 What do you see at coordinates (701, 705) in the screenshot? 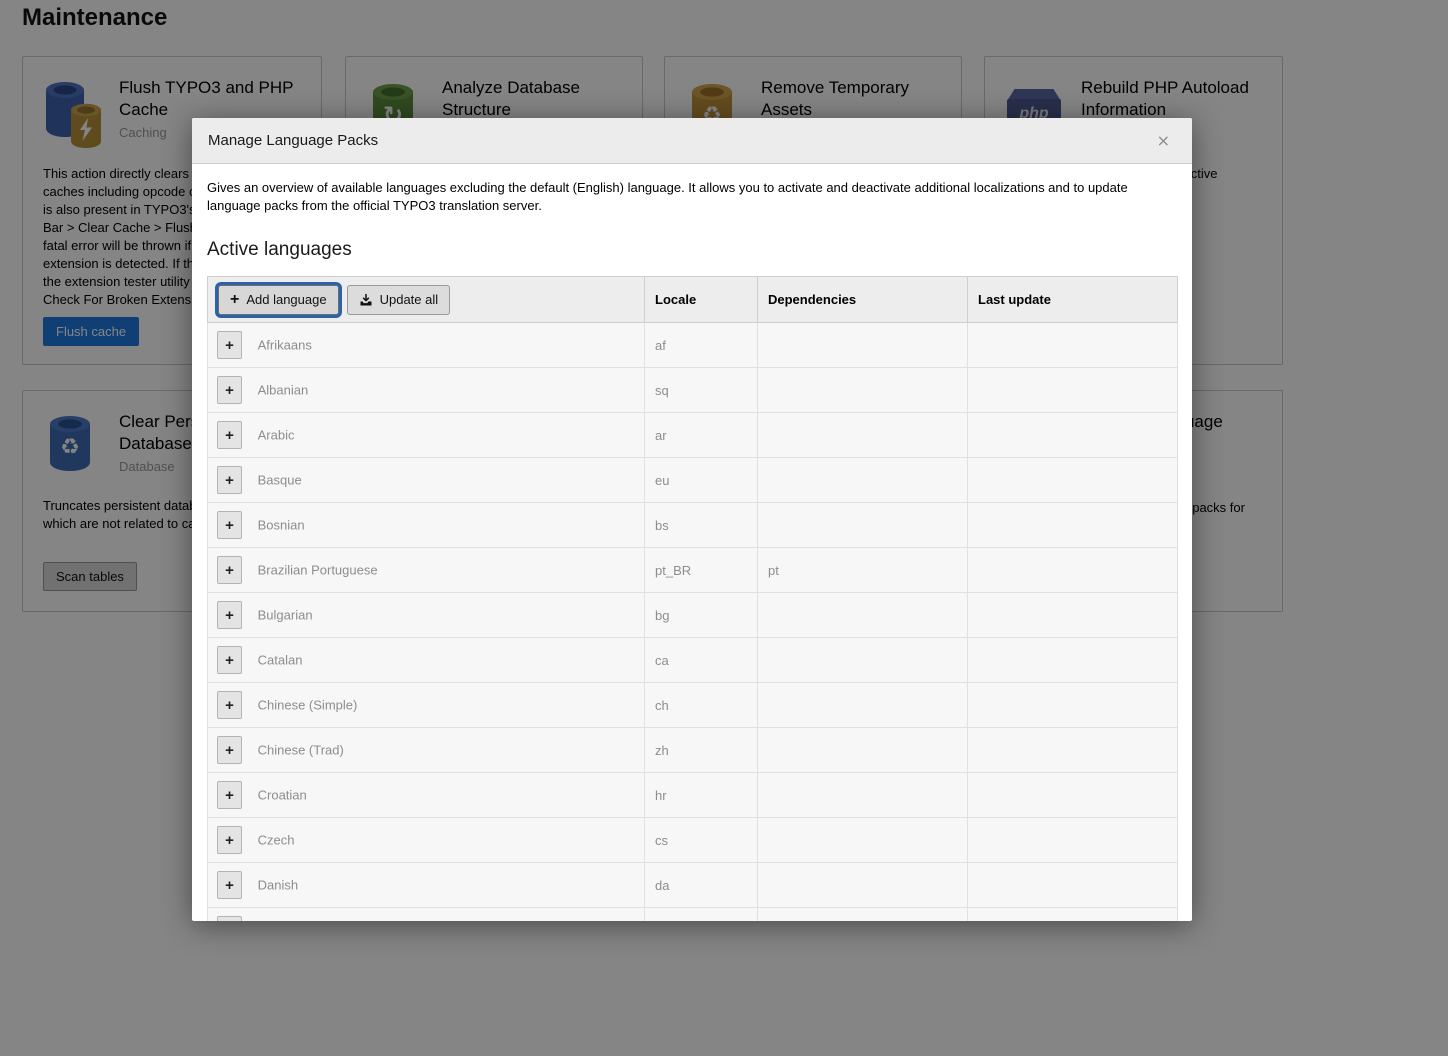
I see `language-locale: ch` at bounding box center [701, 705].